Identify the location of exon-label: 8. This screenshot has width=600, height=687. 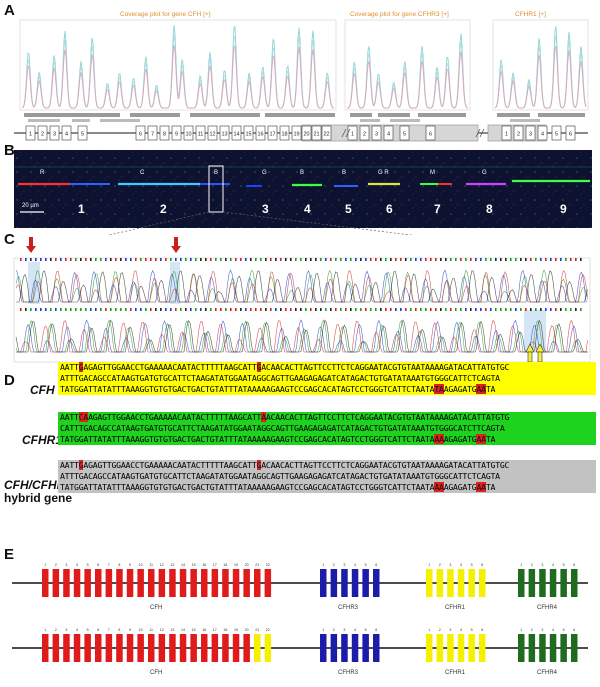
(164, 135).